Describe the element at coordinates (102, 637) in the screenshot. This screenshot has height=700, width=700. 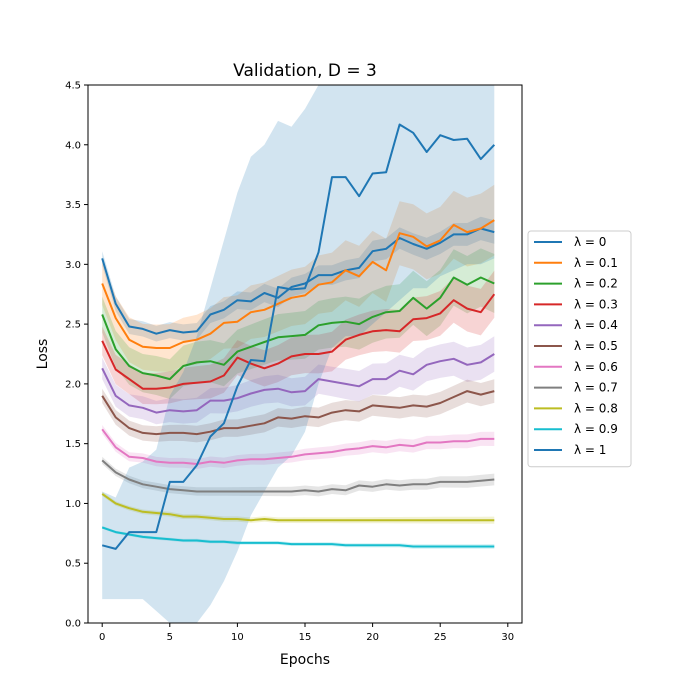
I see `x-tick-label: 0` at that location.